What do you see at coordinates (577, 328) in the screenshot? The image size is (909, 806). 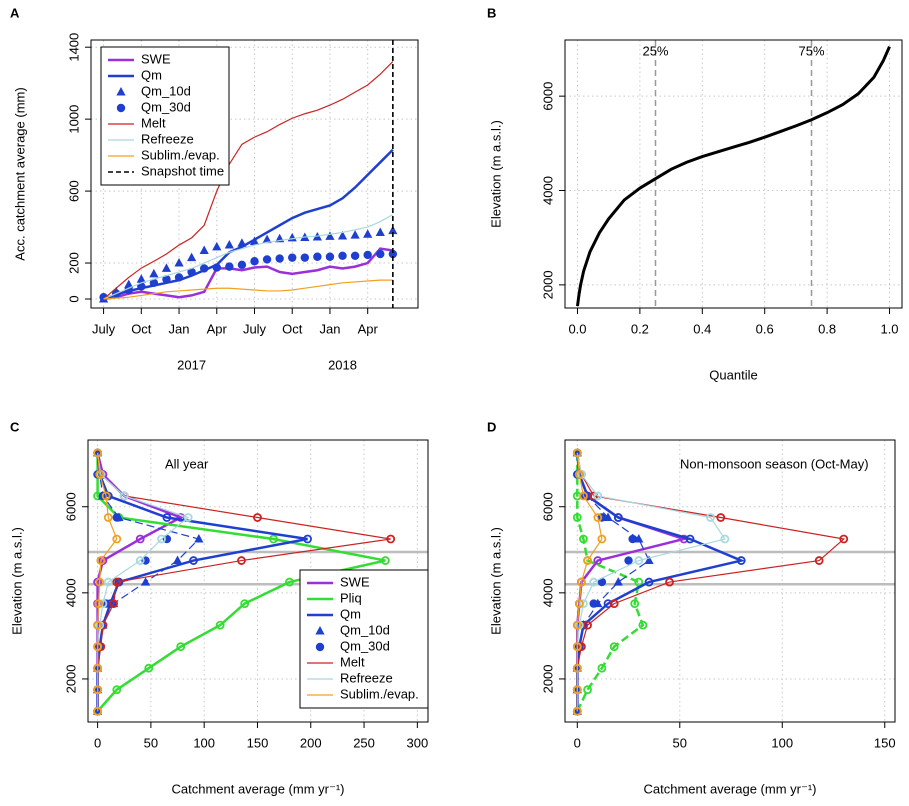 I see `x-tick-label: 0.0` at bounding box center [577, 328].